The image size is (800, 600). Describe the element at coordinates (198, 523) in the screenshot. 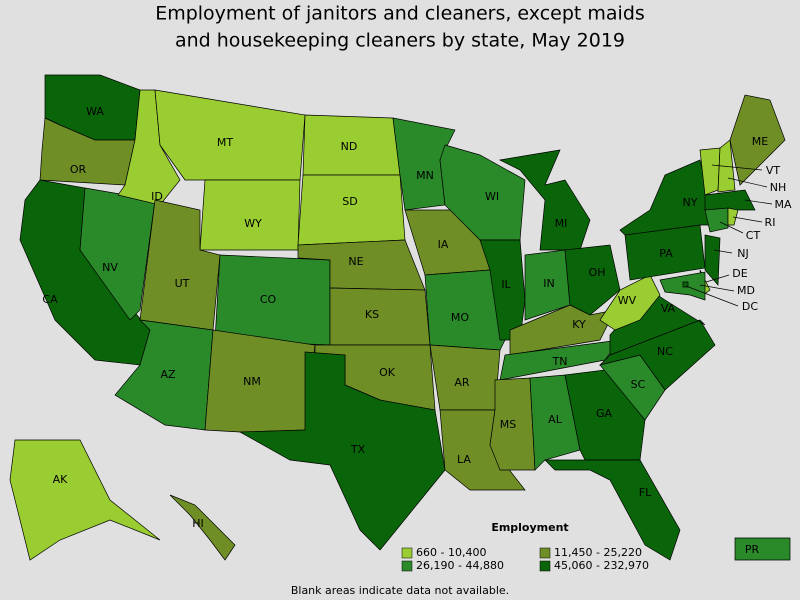

I see `state-label: HI` at that location.